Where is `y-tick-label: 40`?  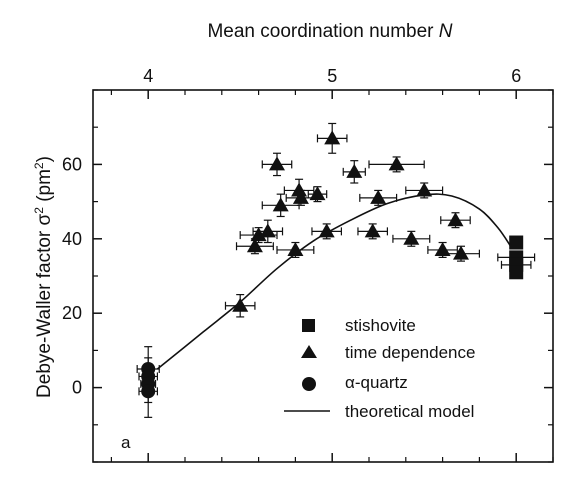
y-tick-label: 40 is located at coordinates (72, 239).